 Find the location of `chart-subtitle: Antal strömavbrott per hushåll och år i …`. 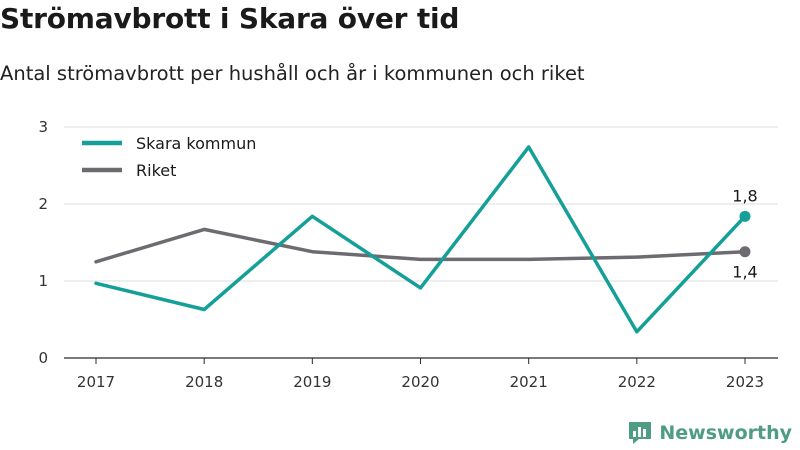

chart-subtitle: Antal strömavbrott per hushåll och år i … is located at coordinates (292, 73).